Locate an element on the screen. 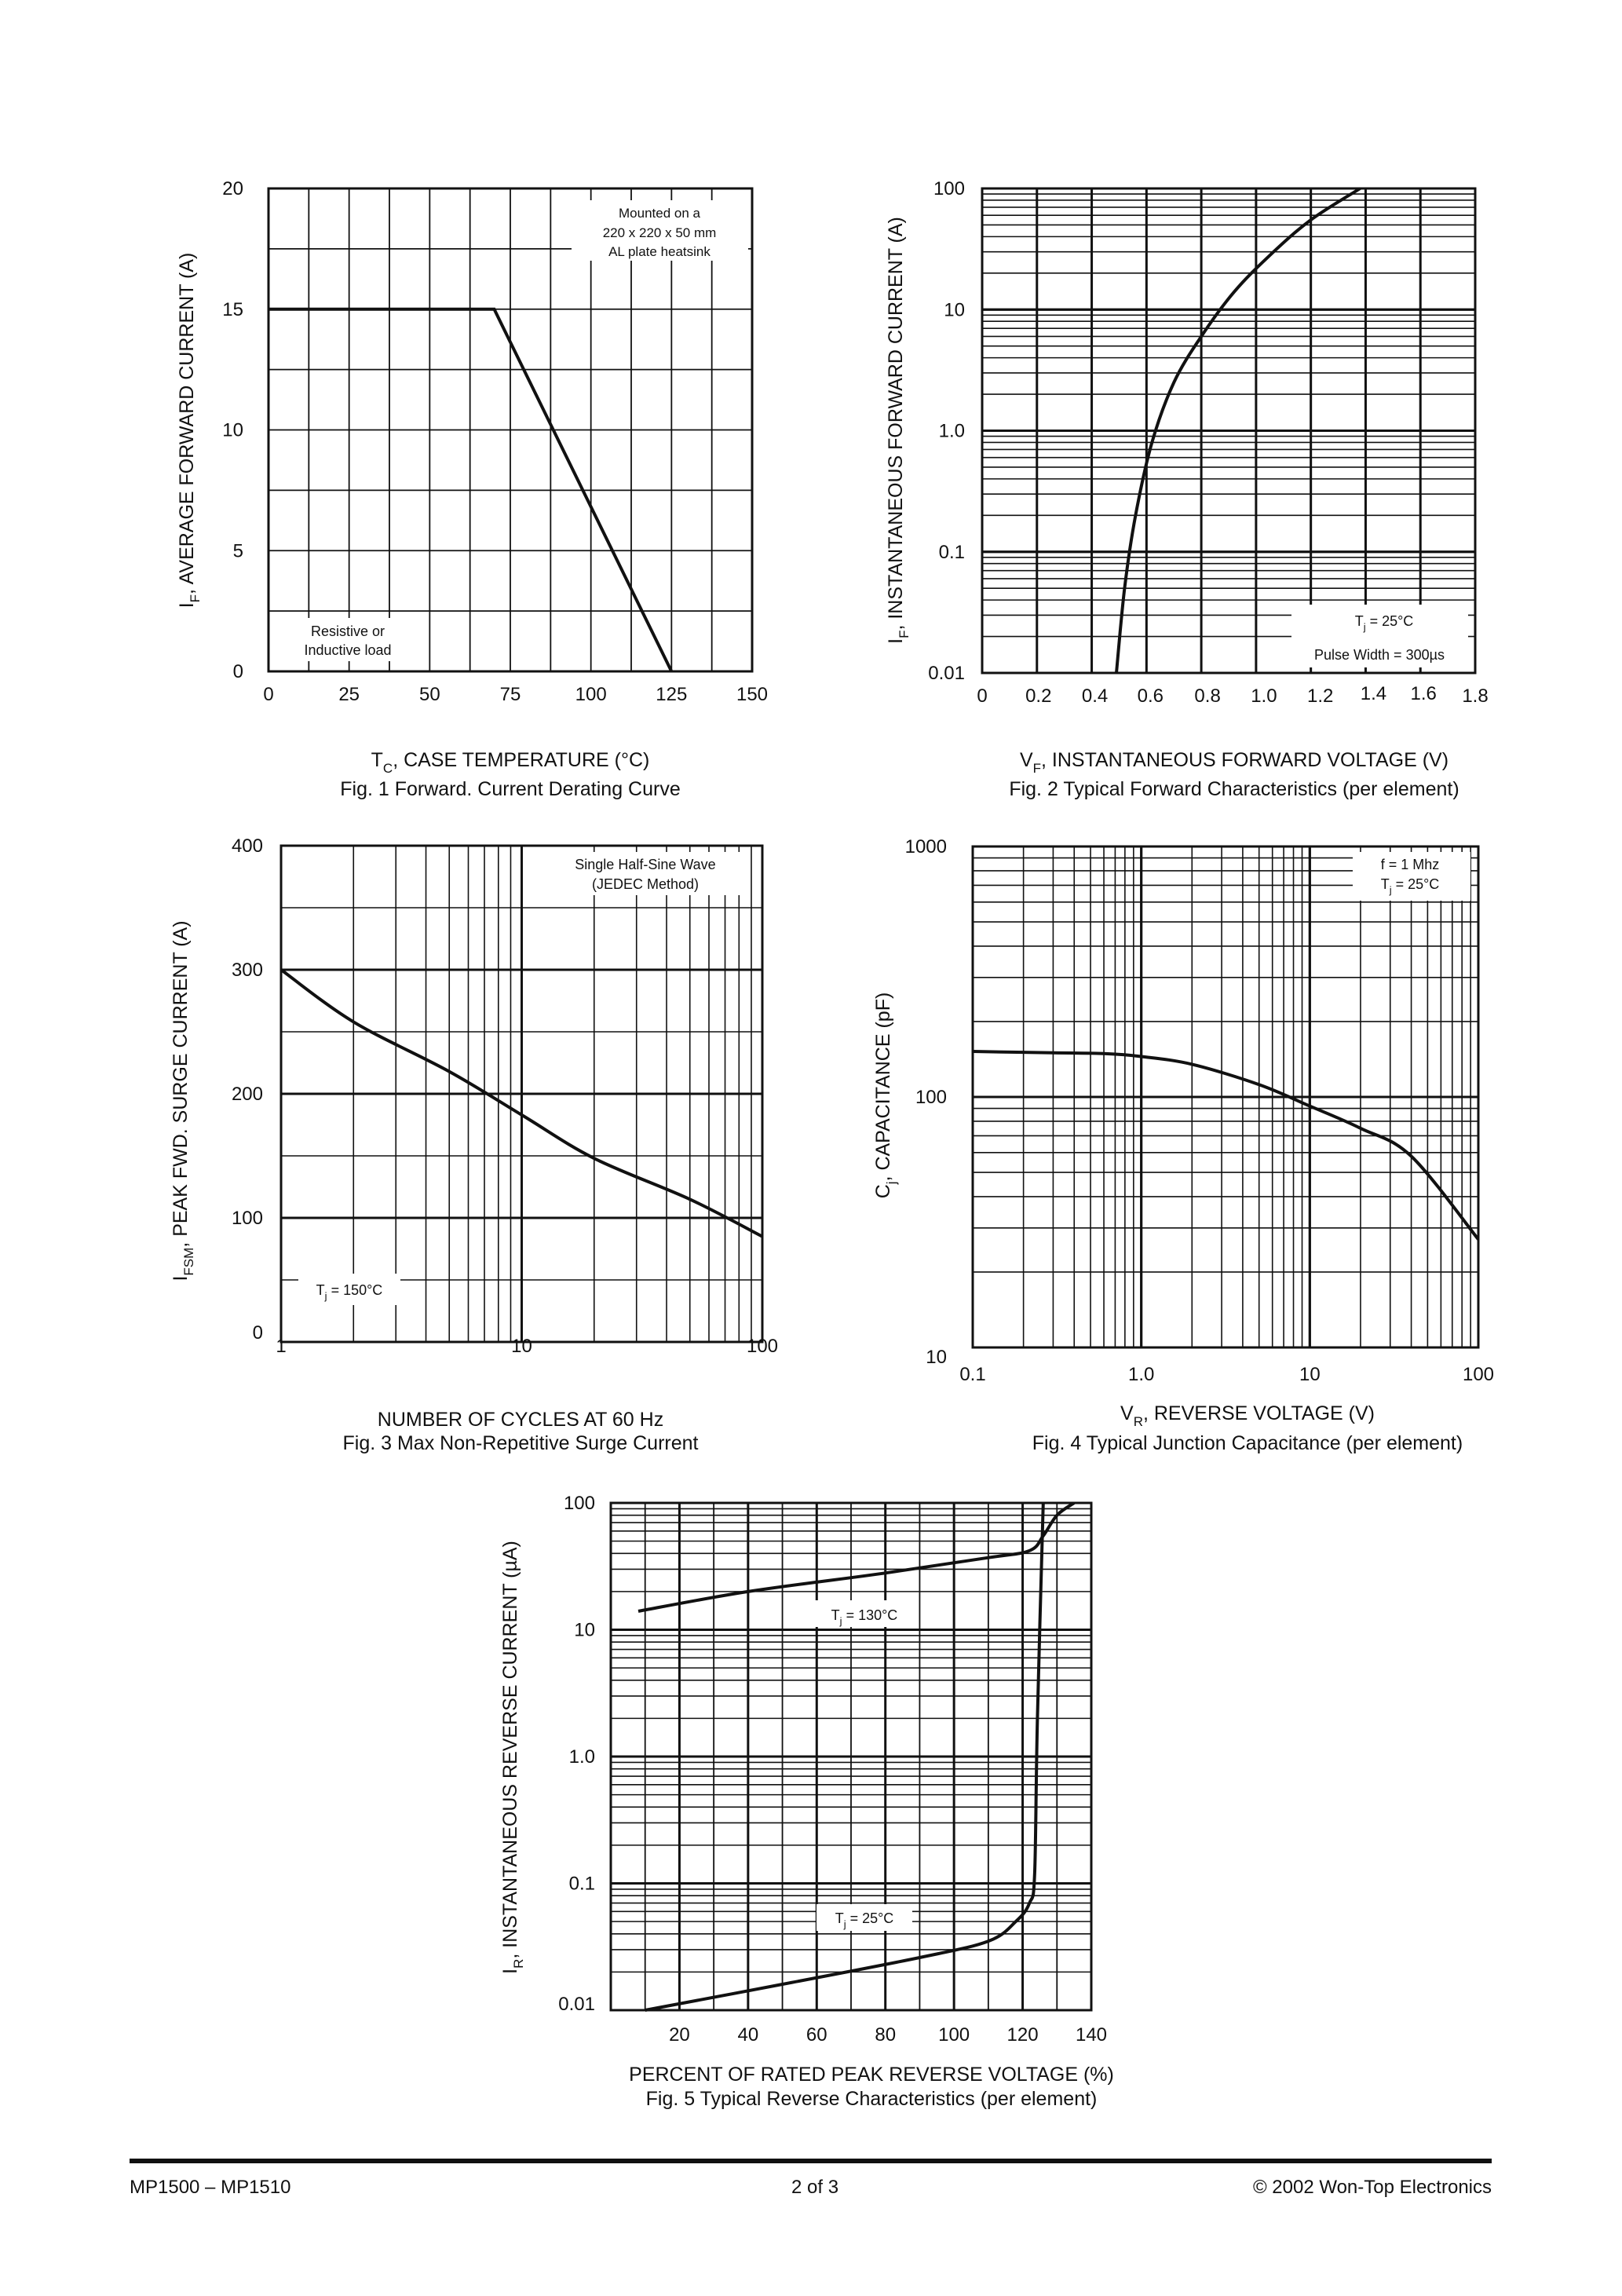  x-tick-label: 0.2 is located at coordinates (1038, 697).